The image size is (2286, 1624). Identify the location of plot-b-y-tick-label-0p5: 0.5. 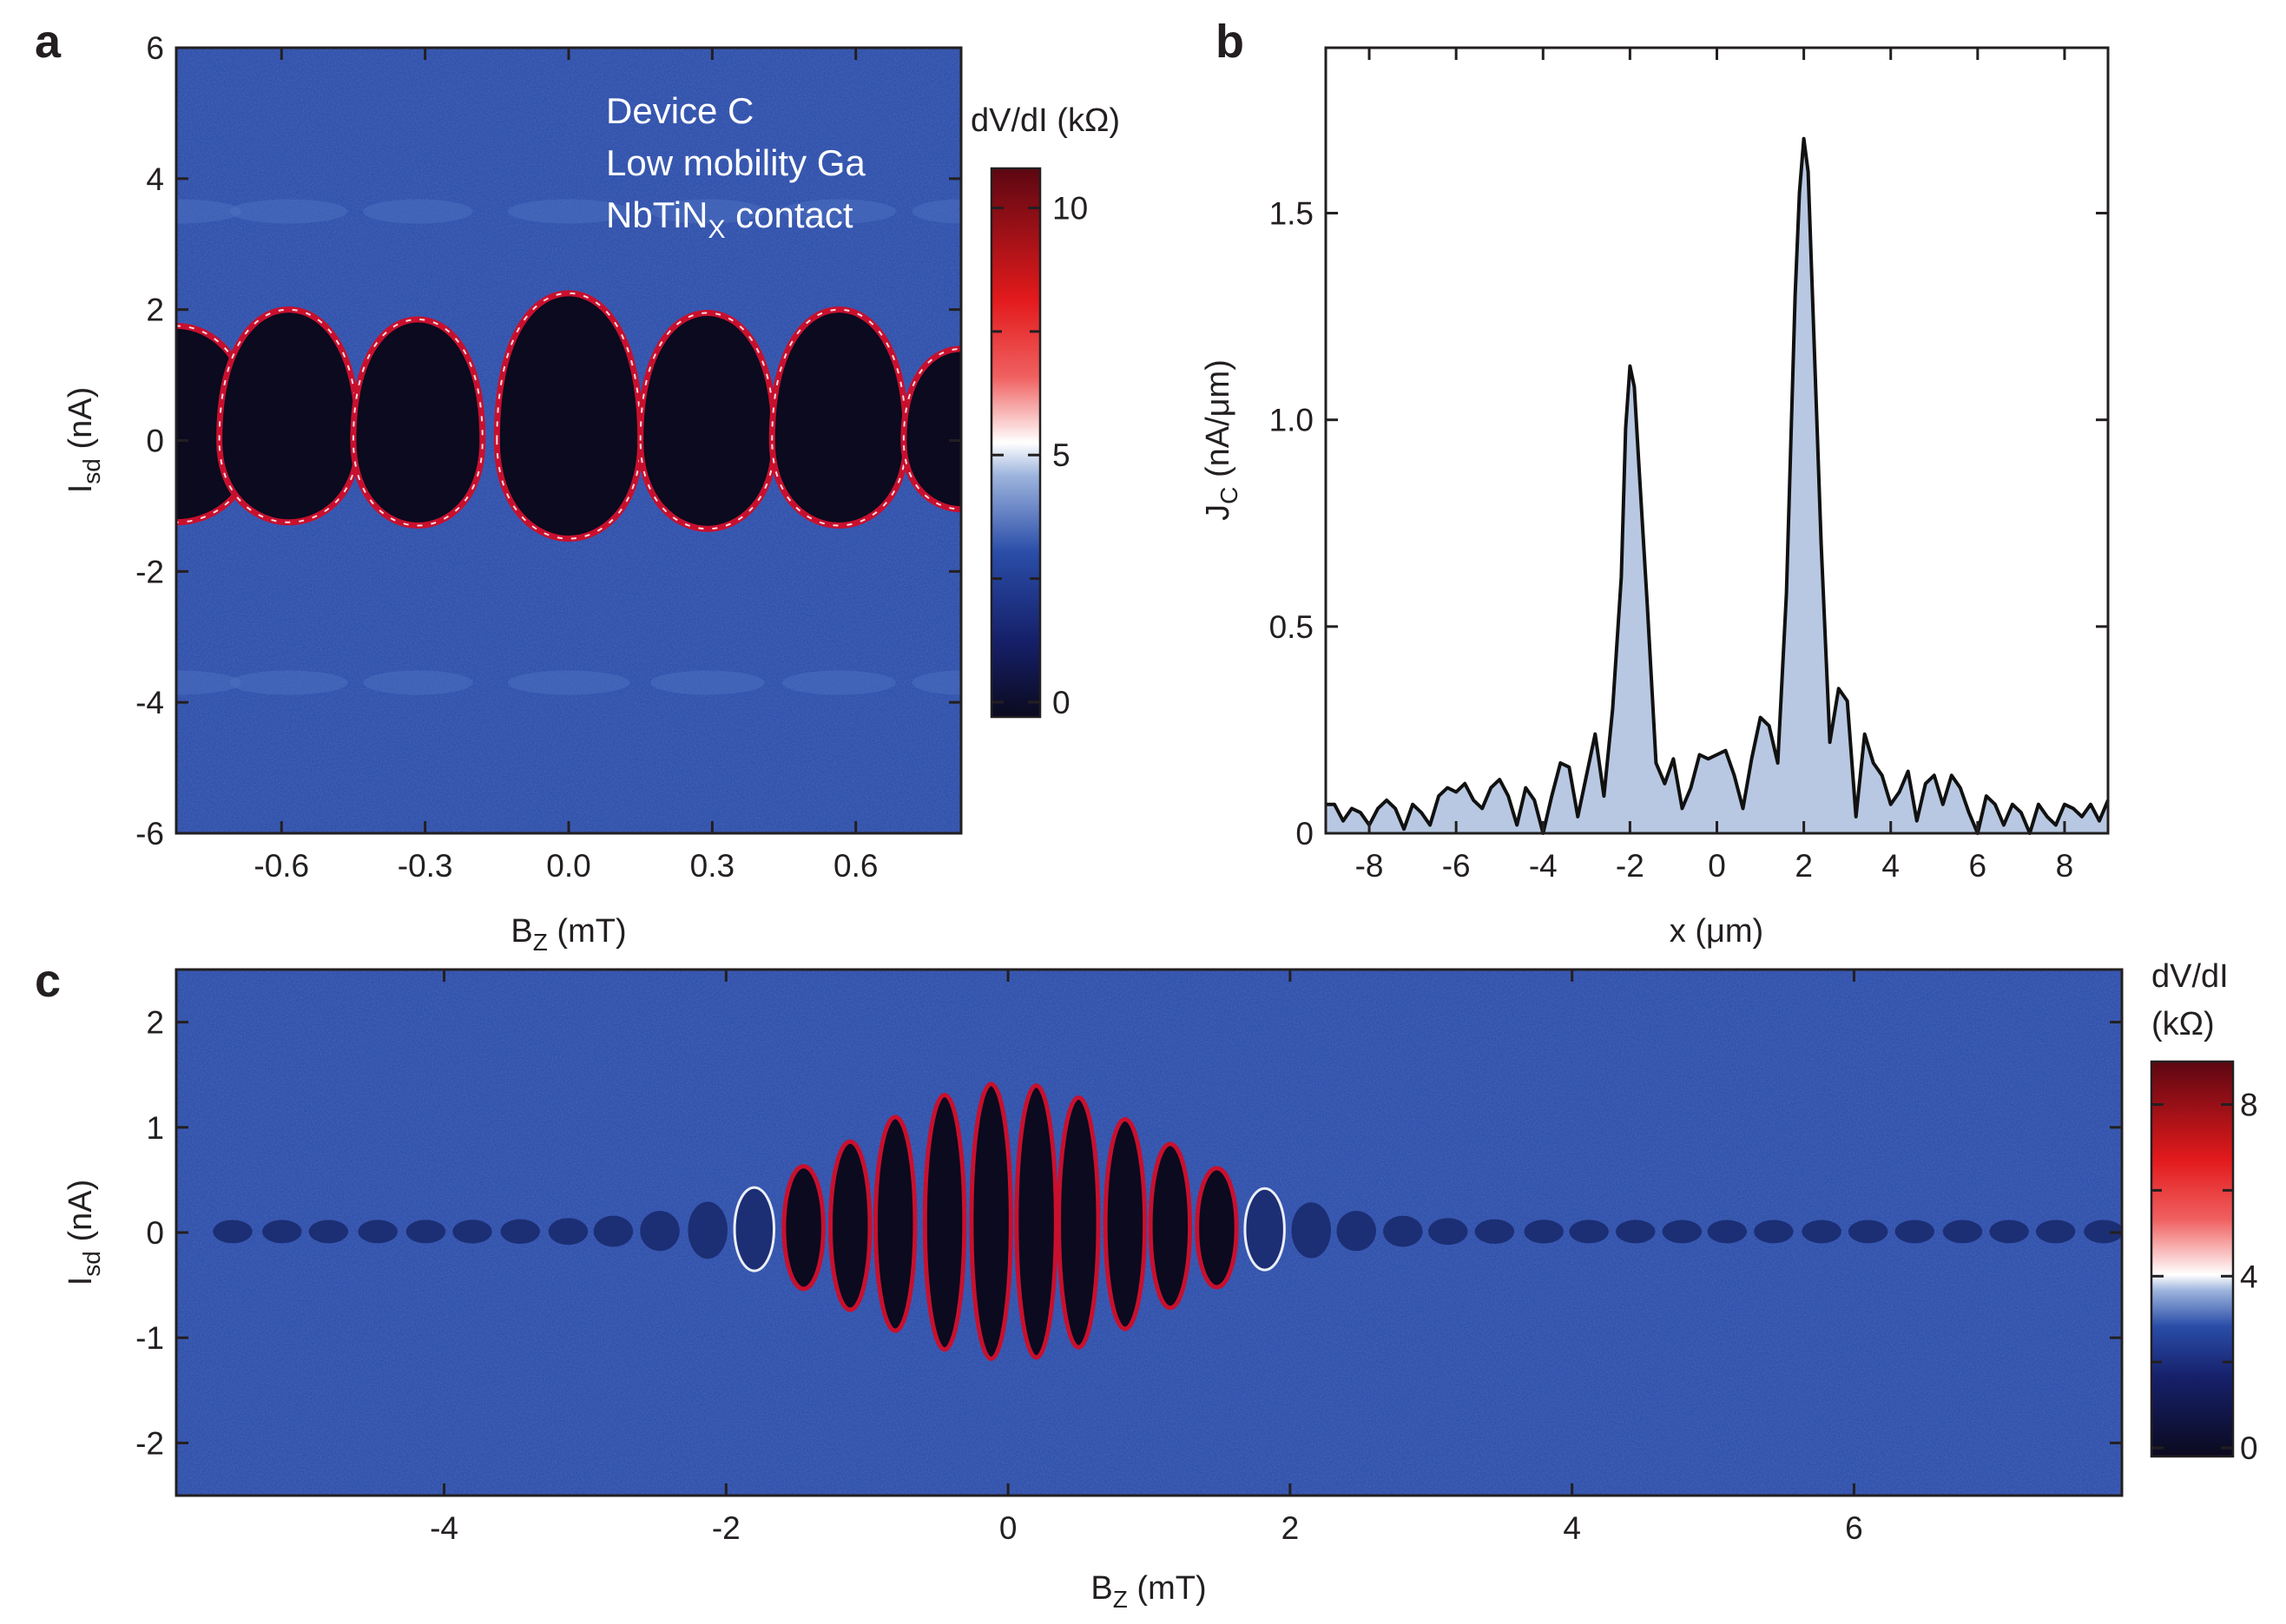
(1291, 627).